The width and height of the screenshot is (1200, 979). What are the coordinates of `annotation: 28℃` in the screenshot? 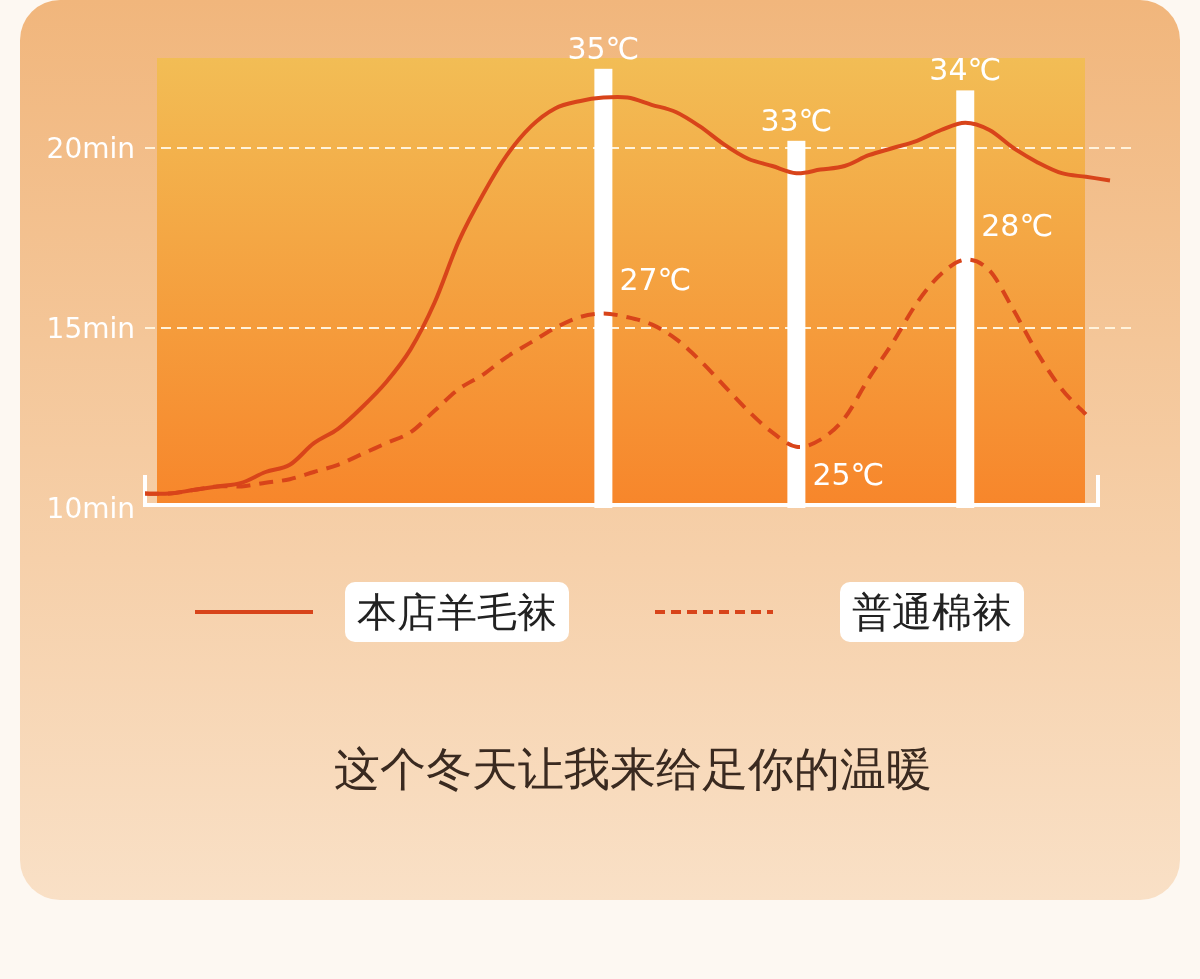 It's located at (1017, 225).